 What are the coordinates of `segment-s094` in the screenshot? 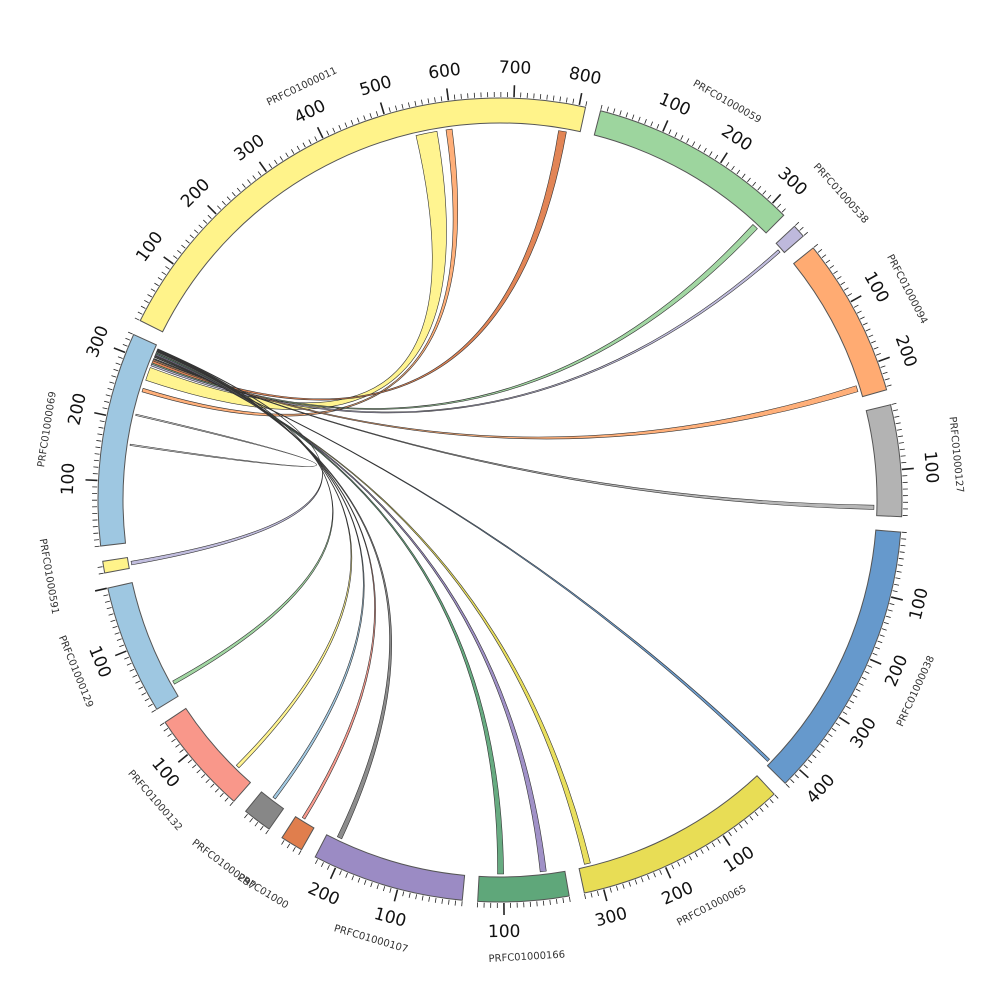 It's located at (840, 322).